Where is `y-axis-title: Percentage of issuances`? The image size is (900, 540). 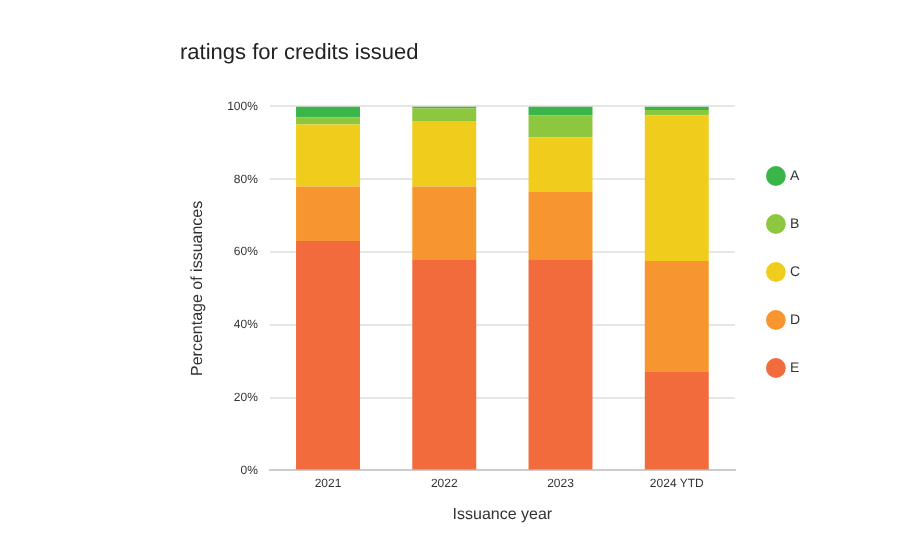
y-axis-title: Percentage of issuances is located at coordinates (197, 288).